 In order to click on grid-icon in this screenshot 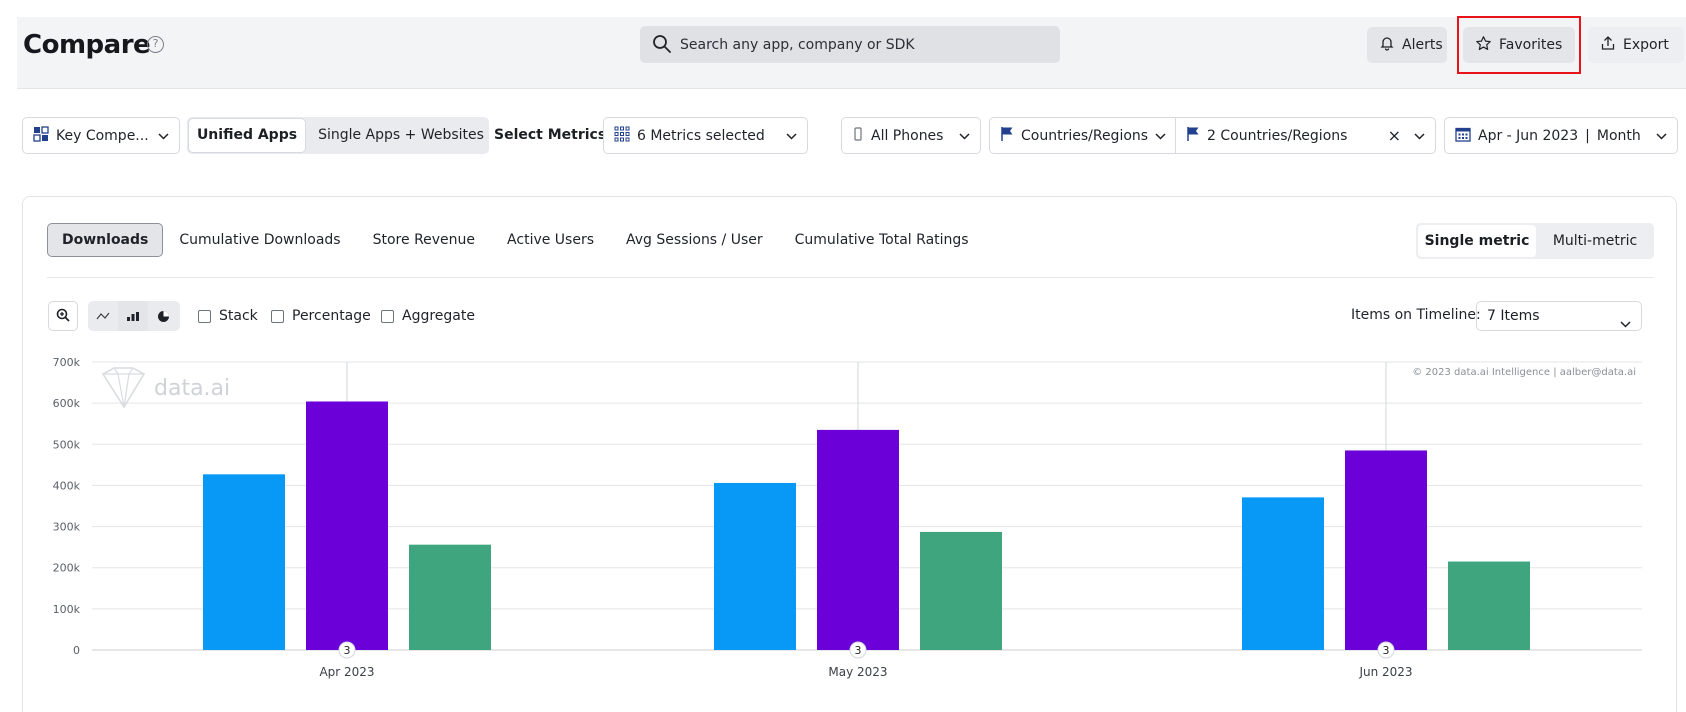, I will do `click(41, 135)`.